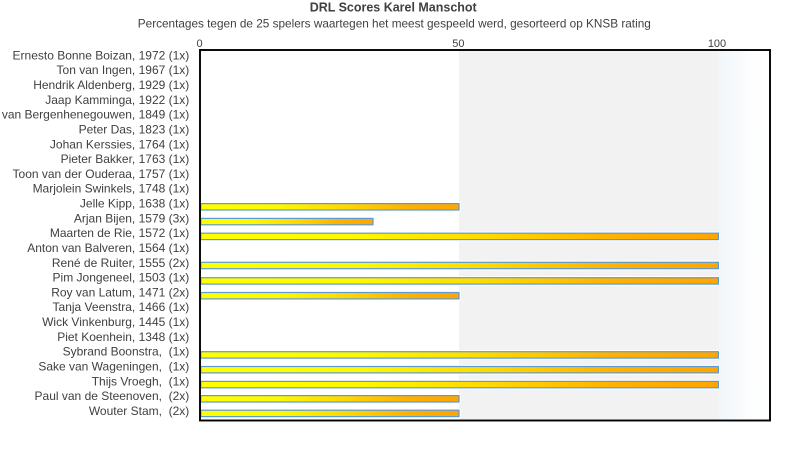  I want to click on svg-text: Wick Vinkenburg, 1445 (1x), so click(115, 322).